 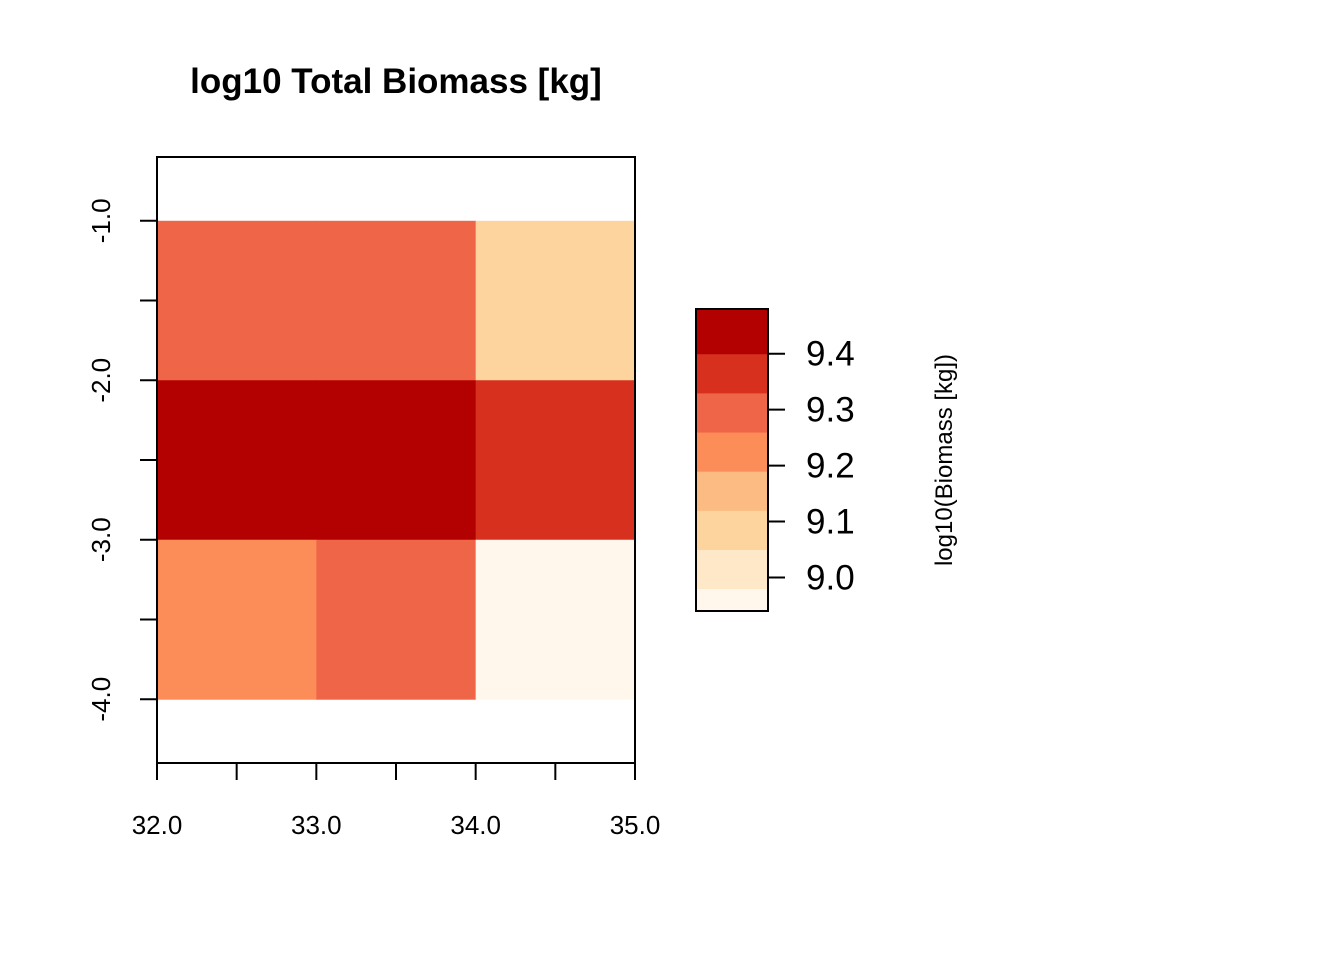 What do you see at coordinates (475, 825) in the screenshot?
I see `x-tick-label: 34.0` at bounding box center [475, 825].